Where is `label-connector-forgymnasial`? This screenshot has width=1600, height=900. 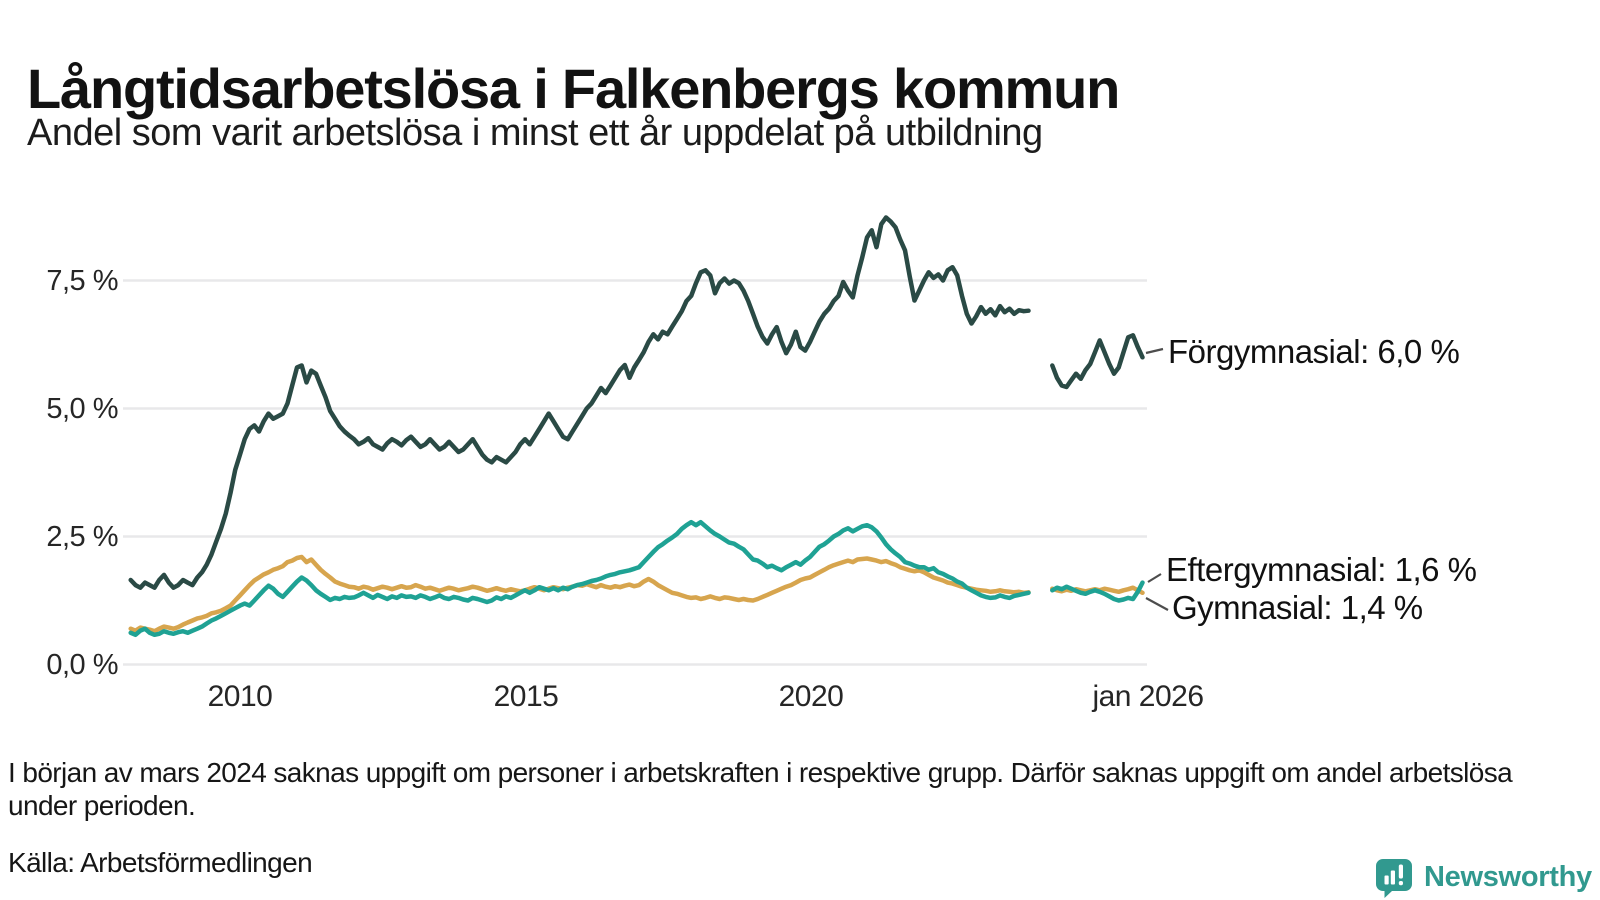 label-connector-forgymnasial is located at coordinates (1154, 351).